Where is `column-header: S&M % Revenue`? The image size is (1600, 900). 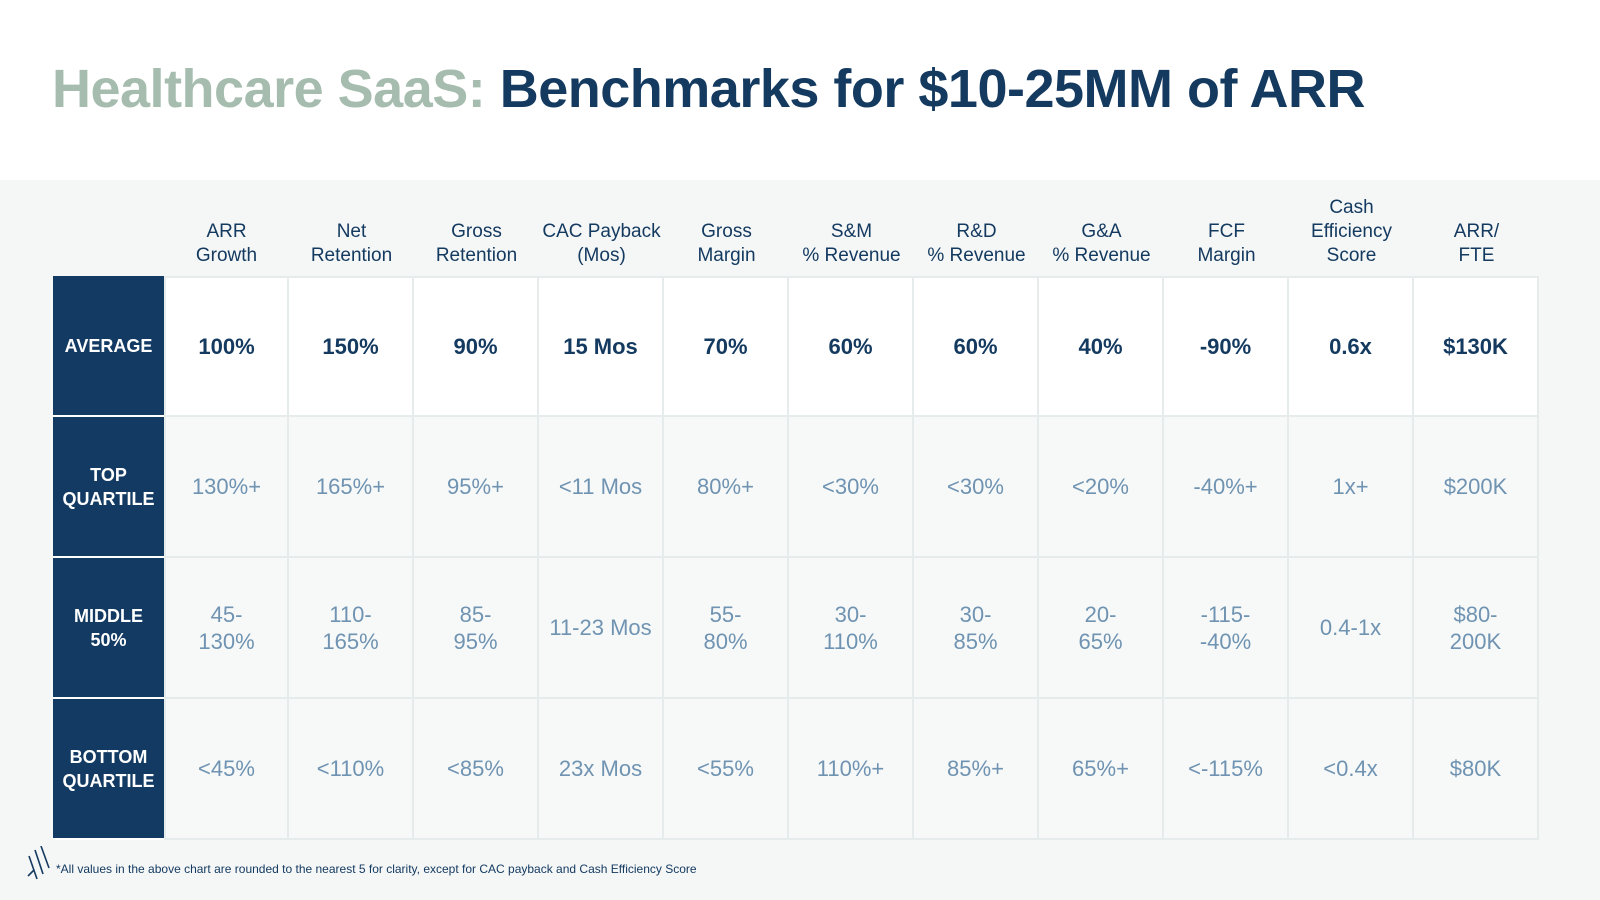
column-header: S&M % Revenue is located at coordinates (851, 243).